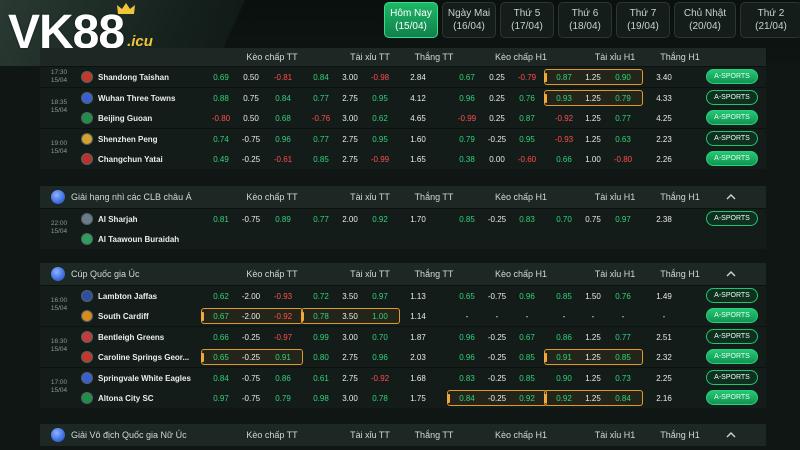 This screenshot has width=800, height=450. What do you see at coordinates (350, 296) in the screenshot?
I see `odds-ou: 3.50` at bounding box center [350, 296].